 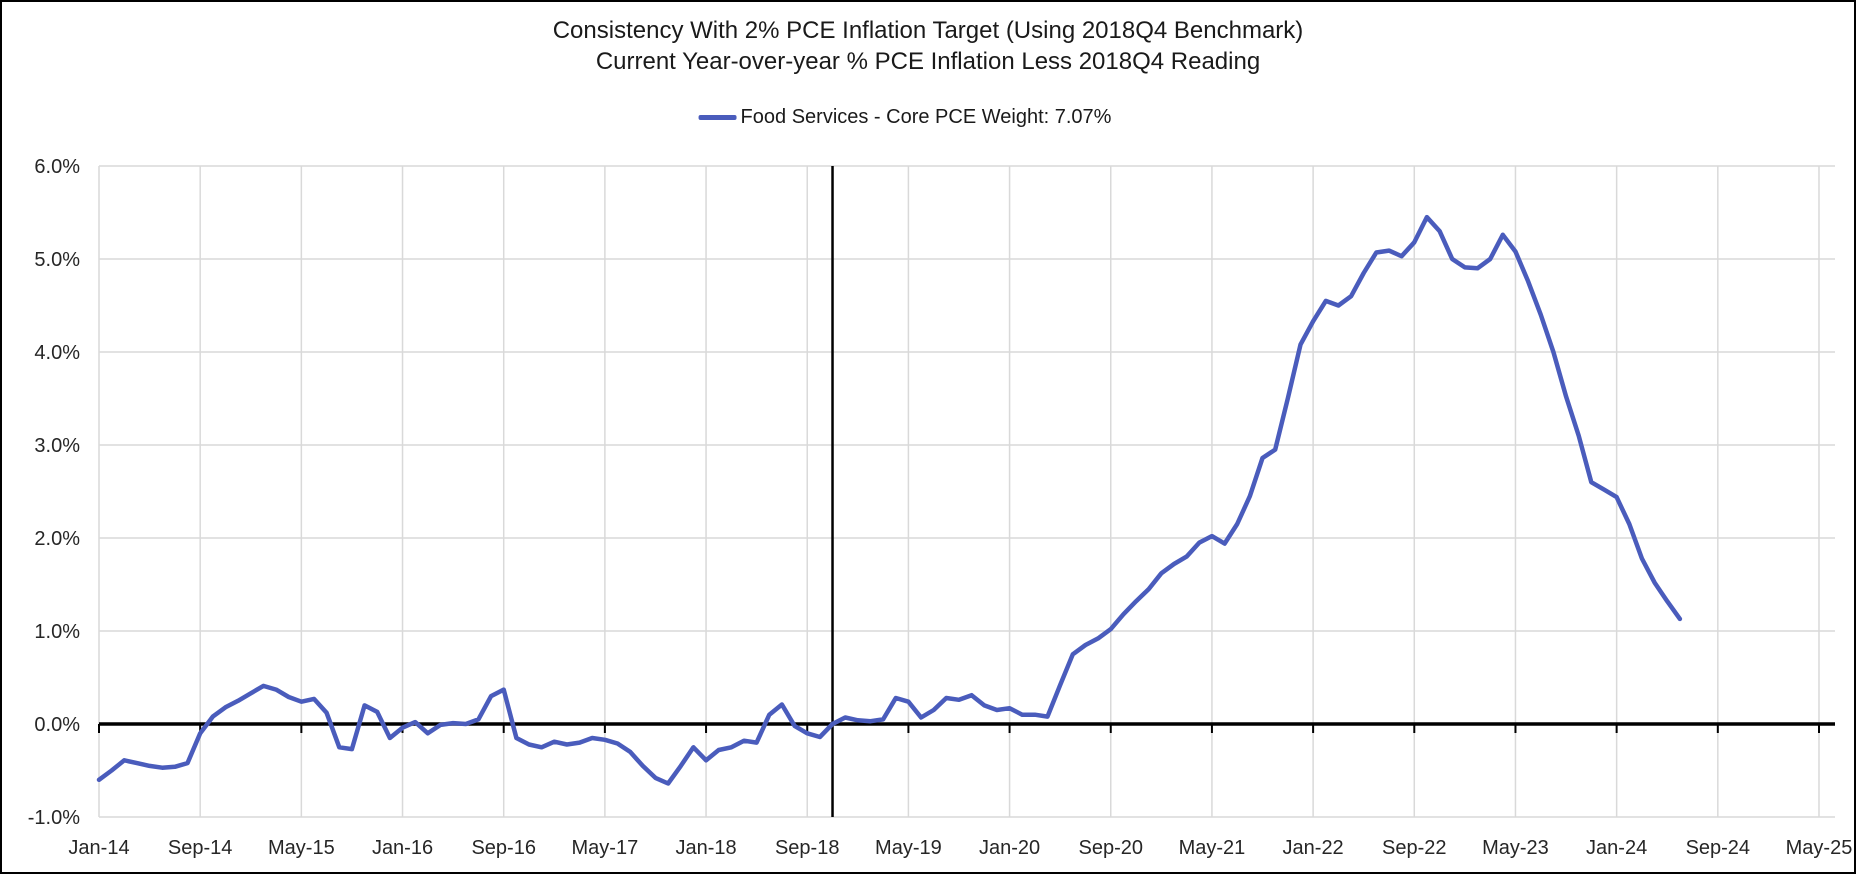 What do you see at coordinates (1313, 848) in the screenshot?
I see `x-axis-tick-label: Jan-22` at bounding box center [1313, 848].